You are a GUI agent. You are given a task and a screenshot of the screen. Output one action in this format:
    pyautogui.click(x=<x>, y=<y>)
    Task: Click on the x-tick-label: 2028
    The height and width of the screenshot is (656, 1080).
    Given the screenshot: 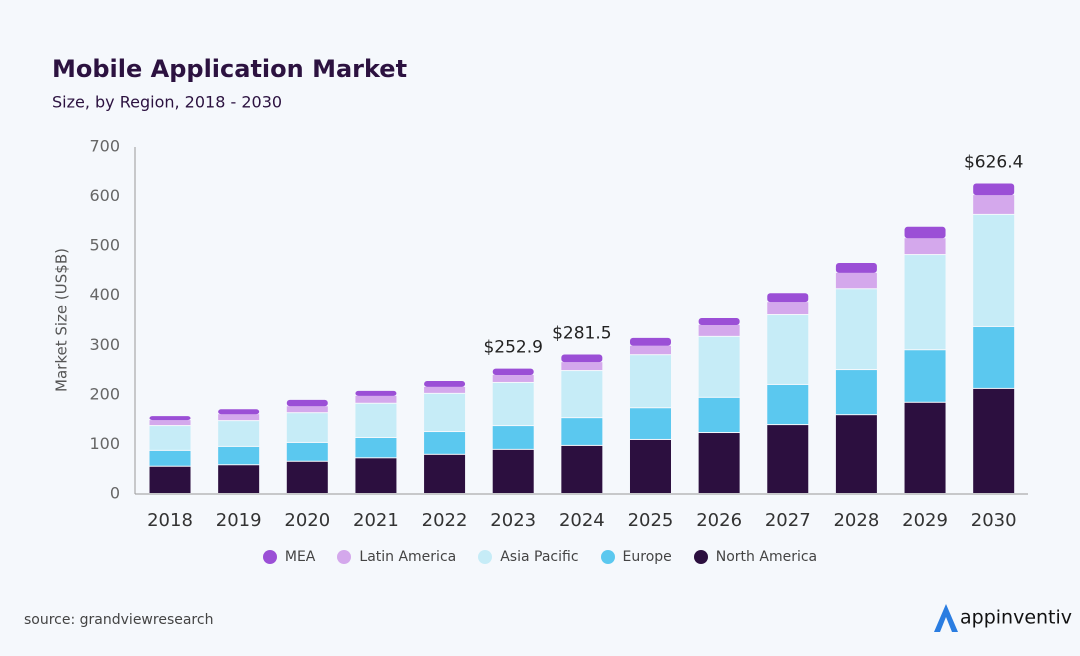 What is the action you would take?
    pyautogui.click(x=856, y=520)
    